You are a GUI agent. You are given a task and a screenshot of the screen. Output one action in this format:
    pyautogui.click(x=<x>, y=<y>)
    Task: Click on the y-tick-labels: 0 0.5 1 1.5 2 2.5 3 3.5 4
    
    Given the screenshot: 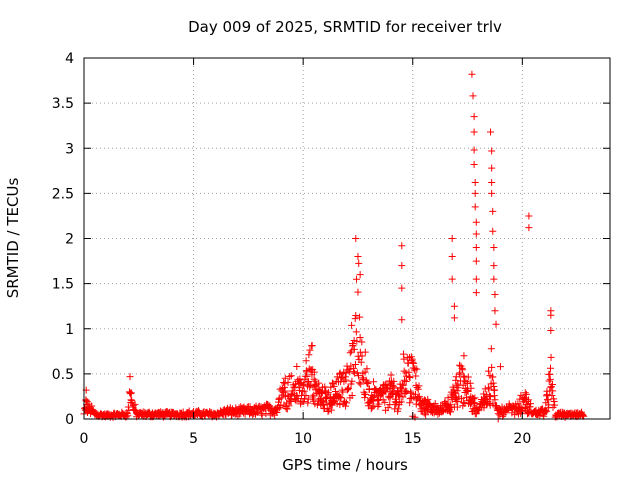 What is the action you would take?
    pyautogui.click(x=63, y=239)
    